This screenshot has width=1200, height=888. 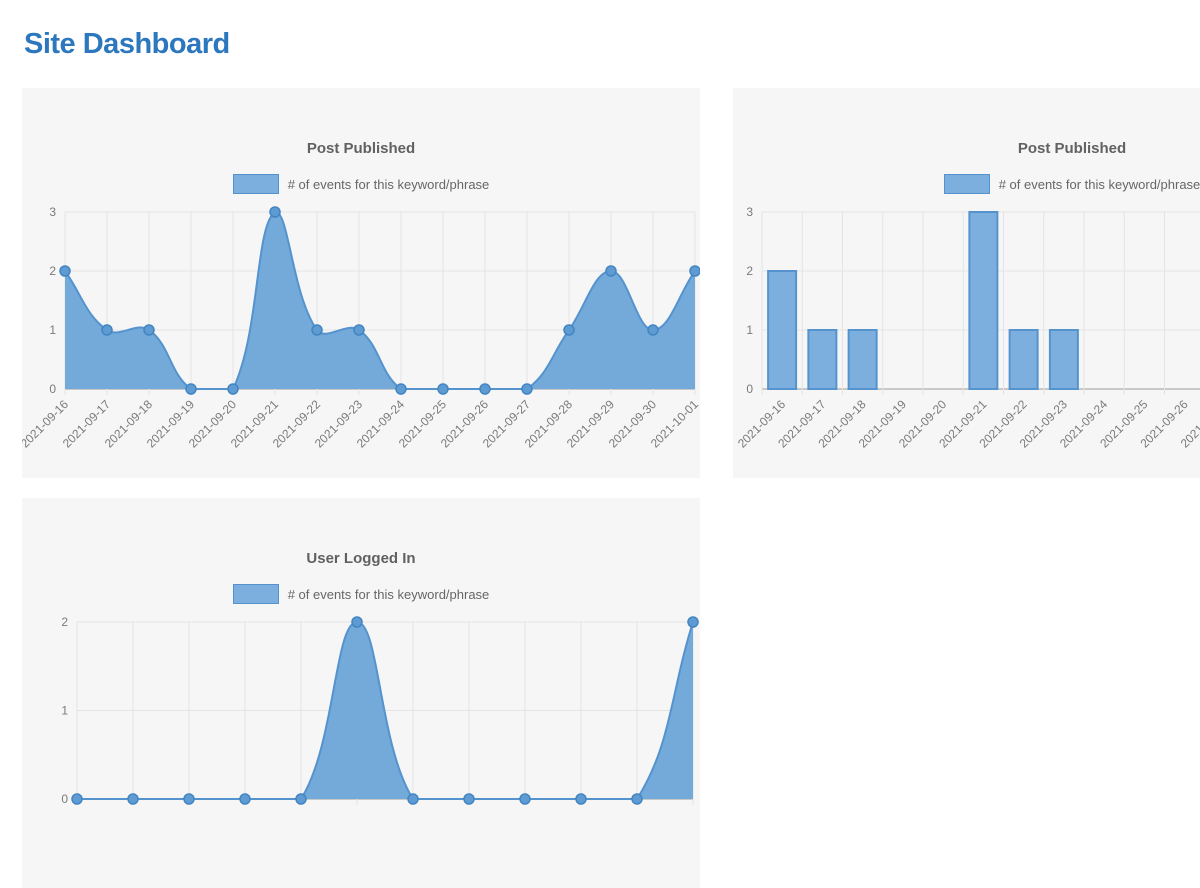 I want to click on chart-title: User Logged In, so click(x=361, y=558).